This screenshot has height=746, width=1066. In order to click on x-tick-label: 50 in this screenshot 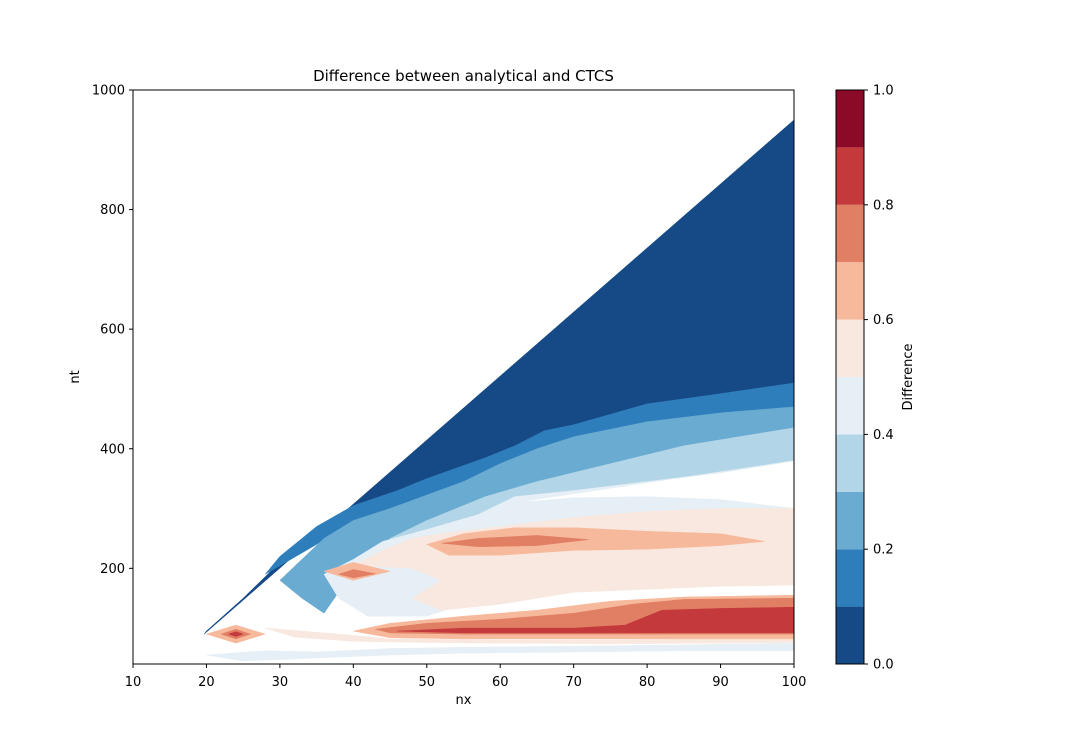, I will do `click(427, 682)`.